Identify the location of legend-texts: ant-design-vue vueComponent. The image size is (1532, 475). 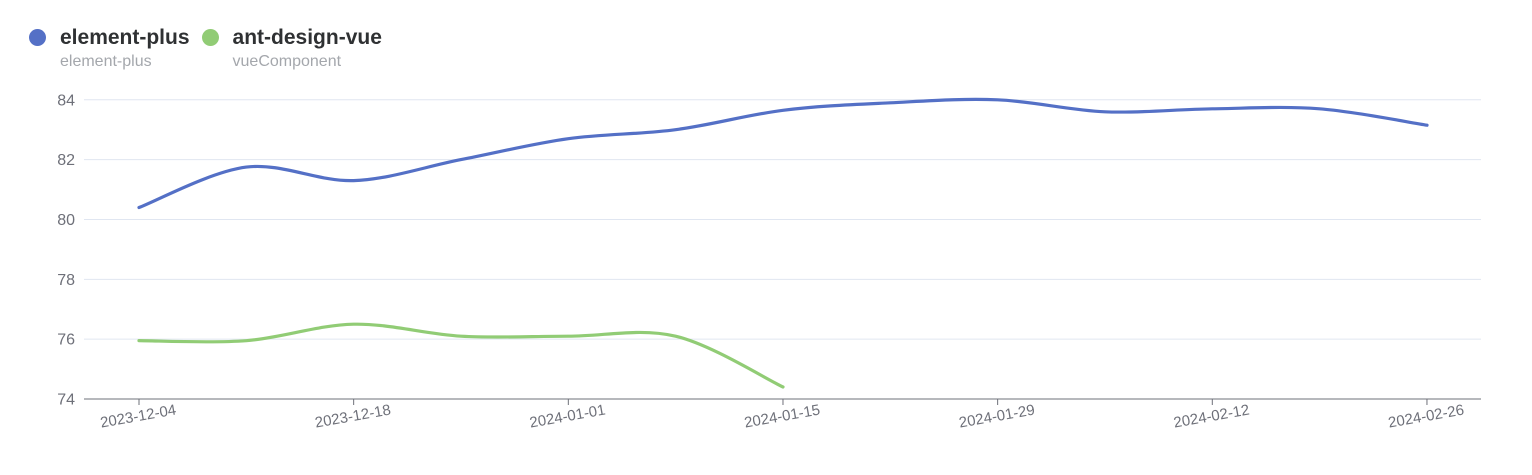
(307, 48).